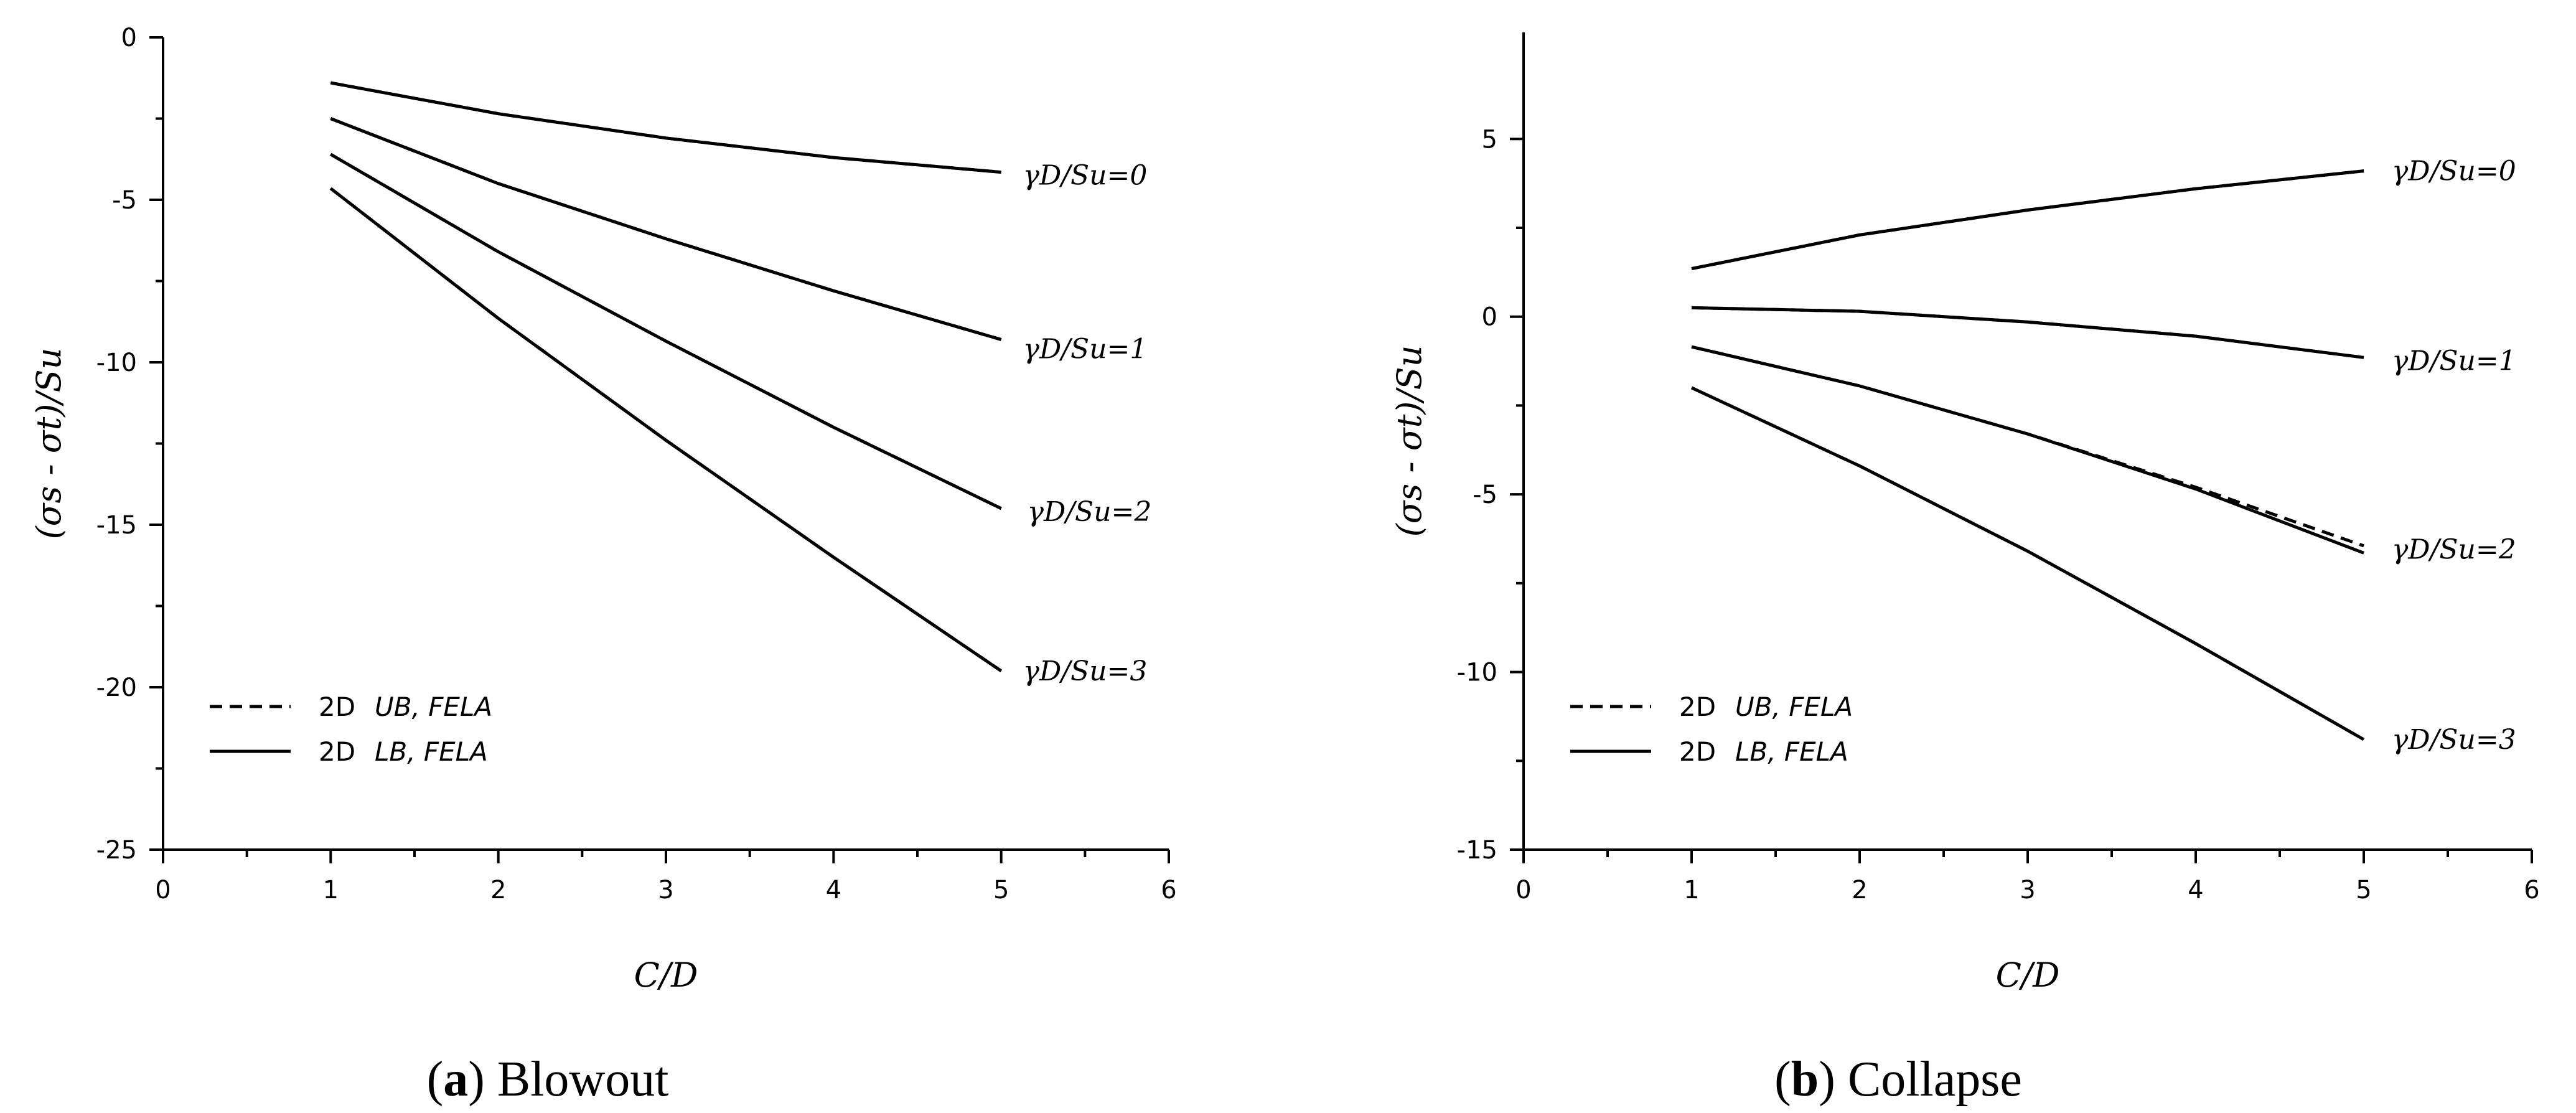  Describe the element at coordinates (1489, 139) in the screenshot. I see `y-tick-label: 5` at that location.